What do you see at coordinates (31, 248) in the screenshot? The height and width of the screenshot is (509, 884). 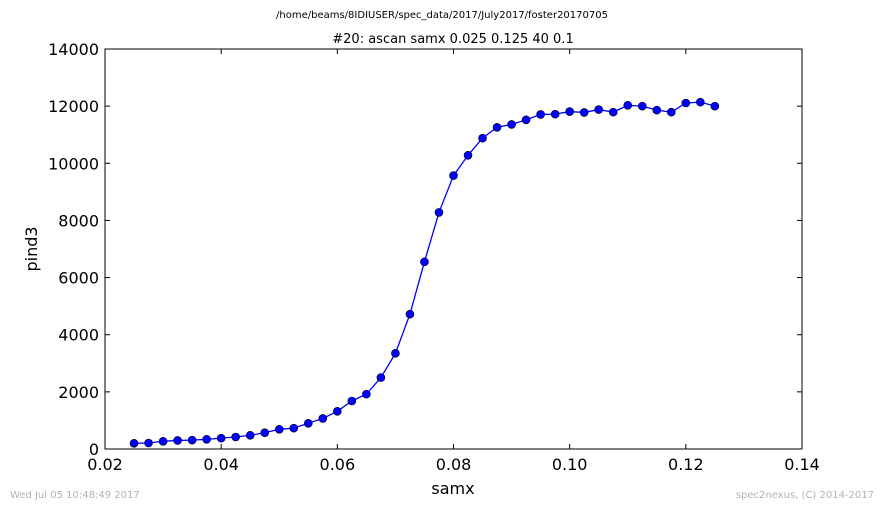 I see `y-axis-label: pind3` at bounding box center [31, 248].